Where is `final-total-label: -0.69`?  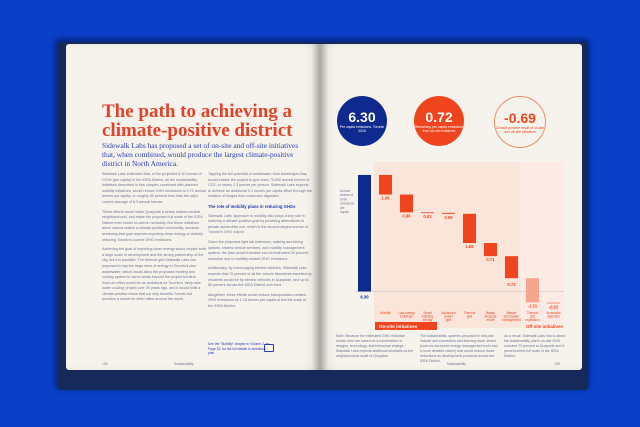
final-total-label: -0.69 is located at coordinates (554, 307).